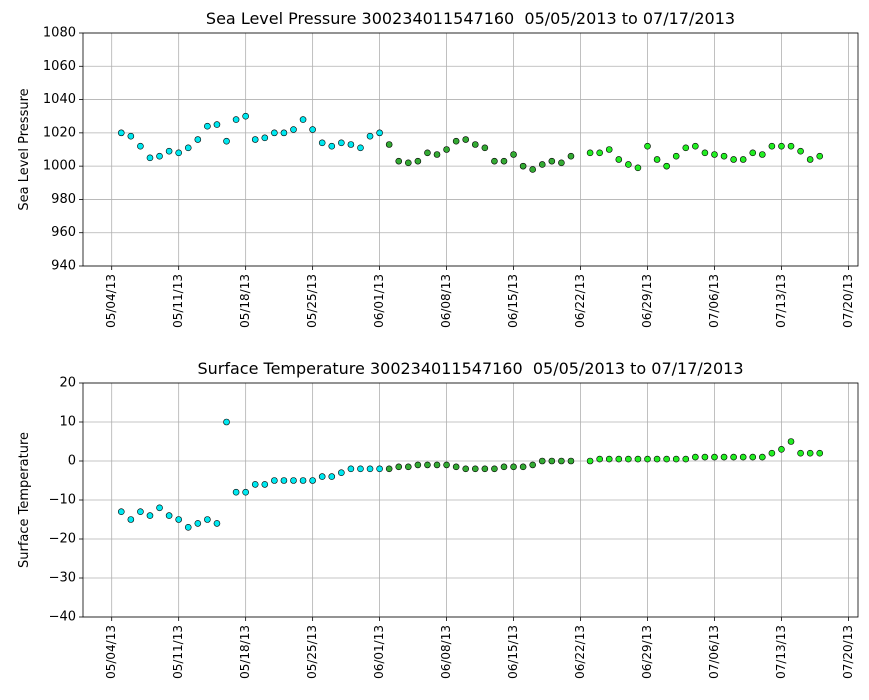 Image resolution: width=869 pixels, height=700 pixels. I want to click on x-tick-label: 05/04/13, so click(111, 652).